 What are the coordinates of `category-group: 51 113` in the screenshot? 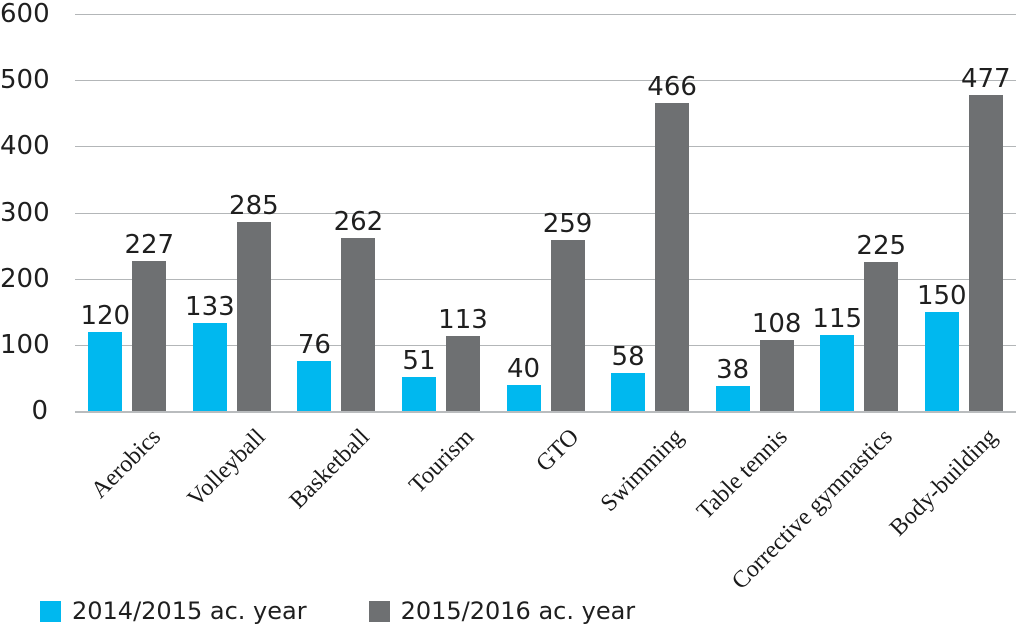 It's located at (441, 212).